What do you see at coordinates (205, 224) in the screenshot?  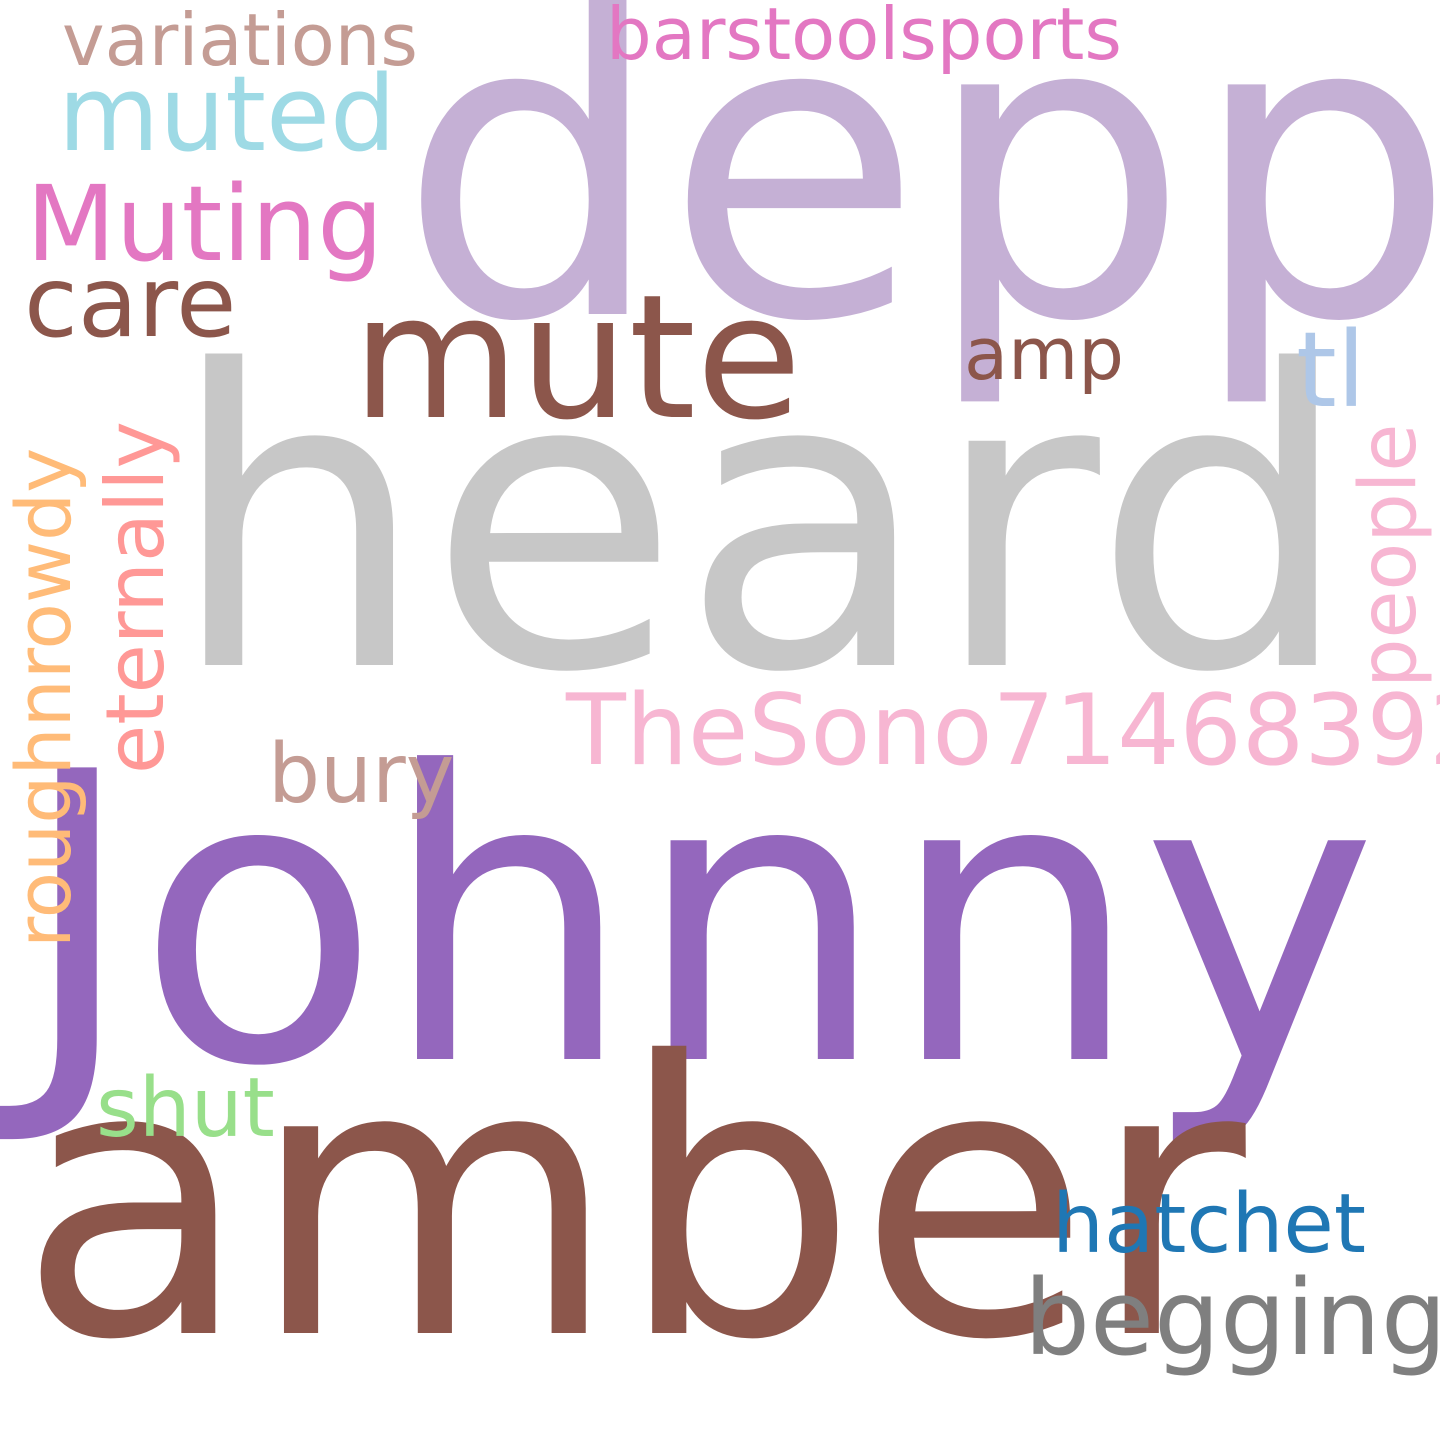 I see `word-muting: Muting` at bounding box center [205, 224].